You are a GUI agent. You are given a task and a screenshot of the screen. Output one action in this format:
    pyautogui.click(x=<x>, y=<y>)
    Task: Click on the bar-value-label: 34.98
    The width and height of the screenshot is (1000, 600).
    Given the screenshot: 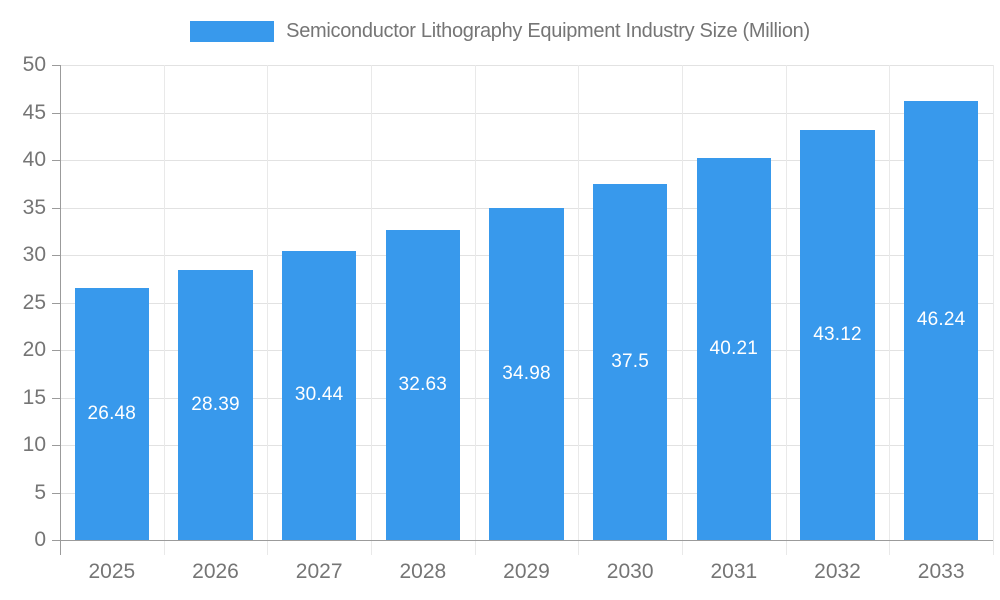 What is the action you would take?
    pyautogui.click(x=526, y=373)
    